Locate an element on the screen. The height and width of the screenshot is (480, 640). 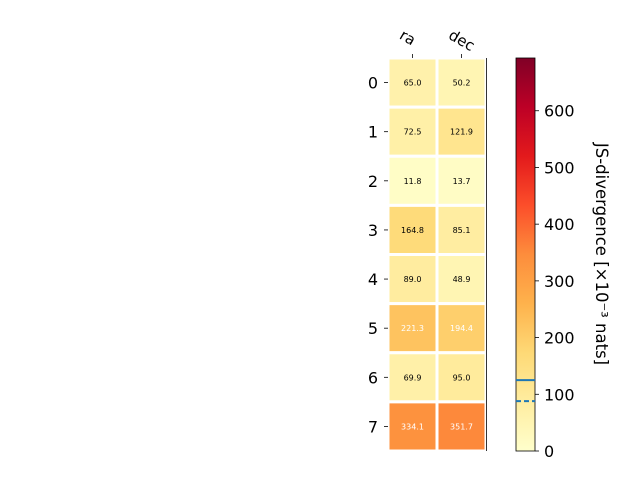
colorbar-tick-label: 0 is located at coordinates (549, 451).